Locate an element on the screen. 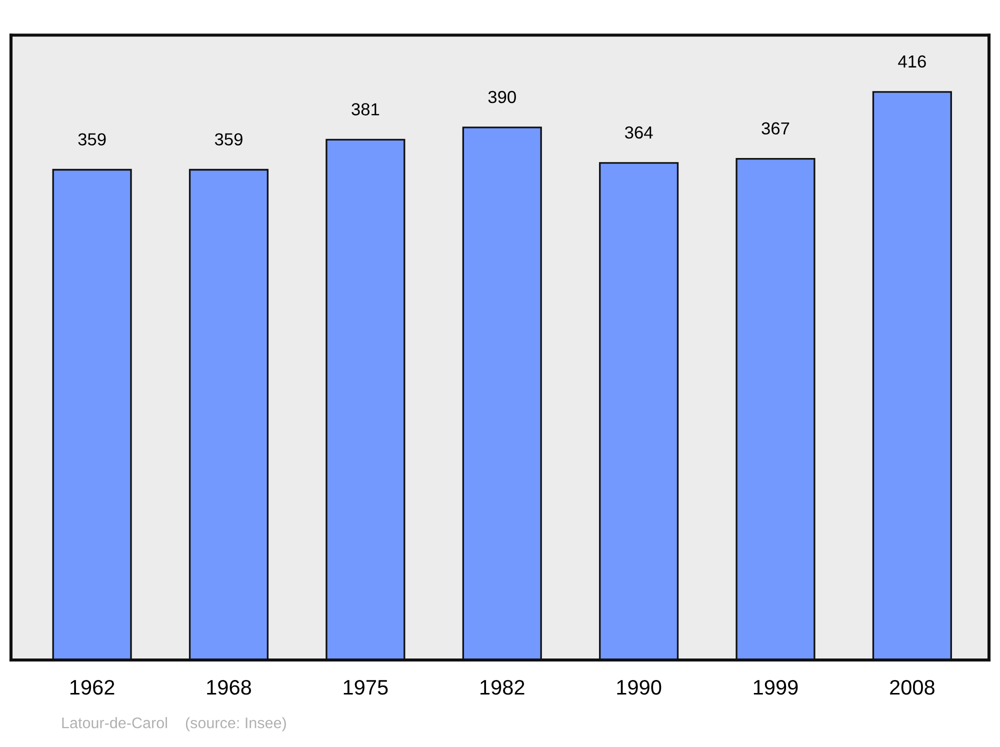 Image resolution: width=1000 pixels, height=747 pixels. data-label: 367 is located at coordinates (776, 128).